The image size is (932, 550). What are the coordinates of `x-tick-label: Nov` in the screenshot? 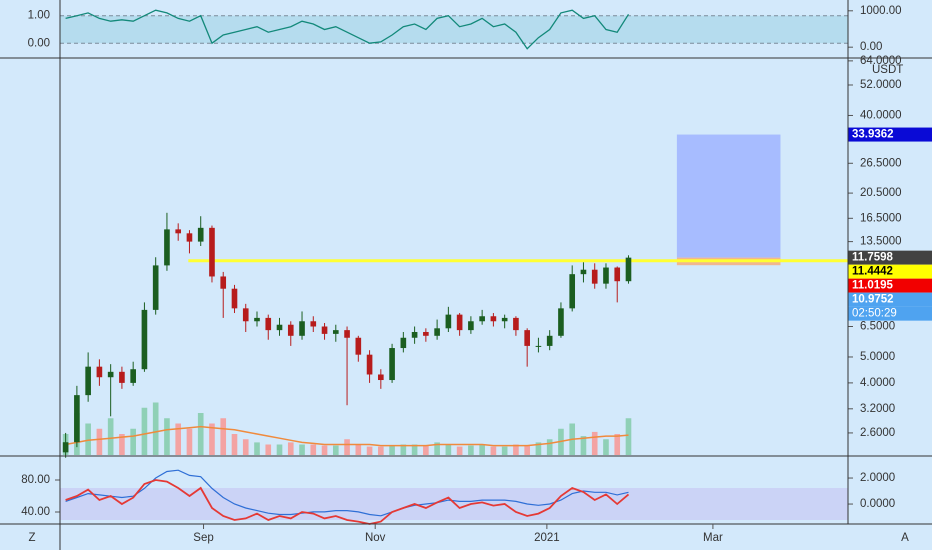 It's located at (375, 538).